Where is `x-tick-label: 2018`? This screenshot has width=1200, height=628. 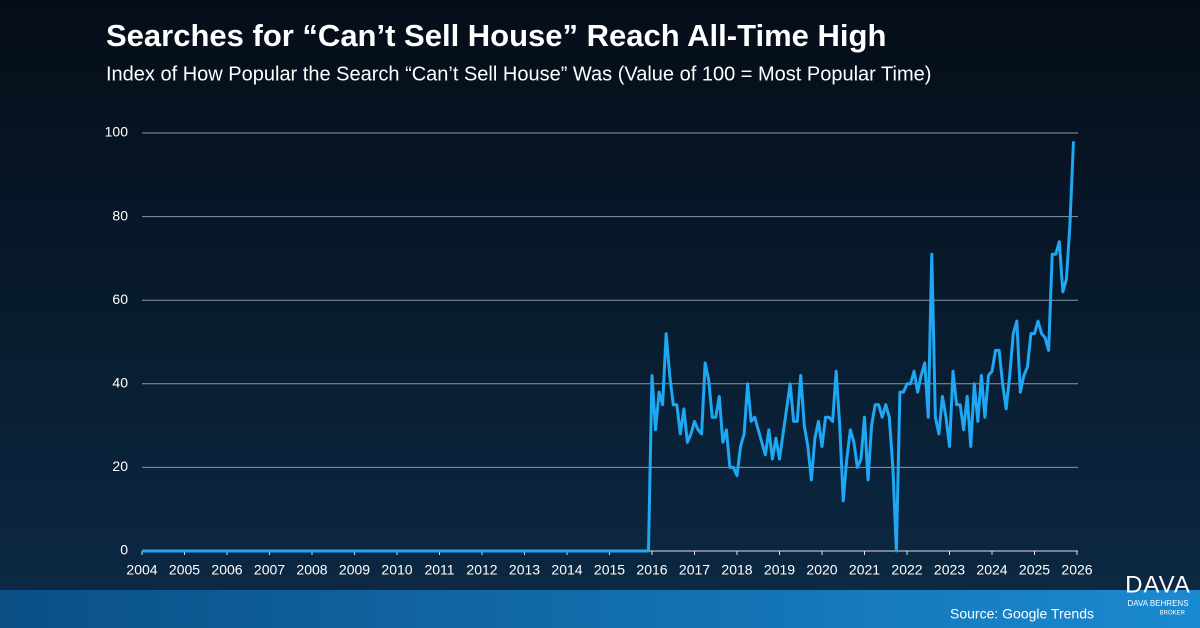
x-tick-label: 2018 is located at coordinates (736, 570).